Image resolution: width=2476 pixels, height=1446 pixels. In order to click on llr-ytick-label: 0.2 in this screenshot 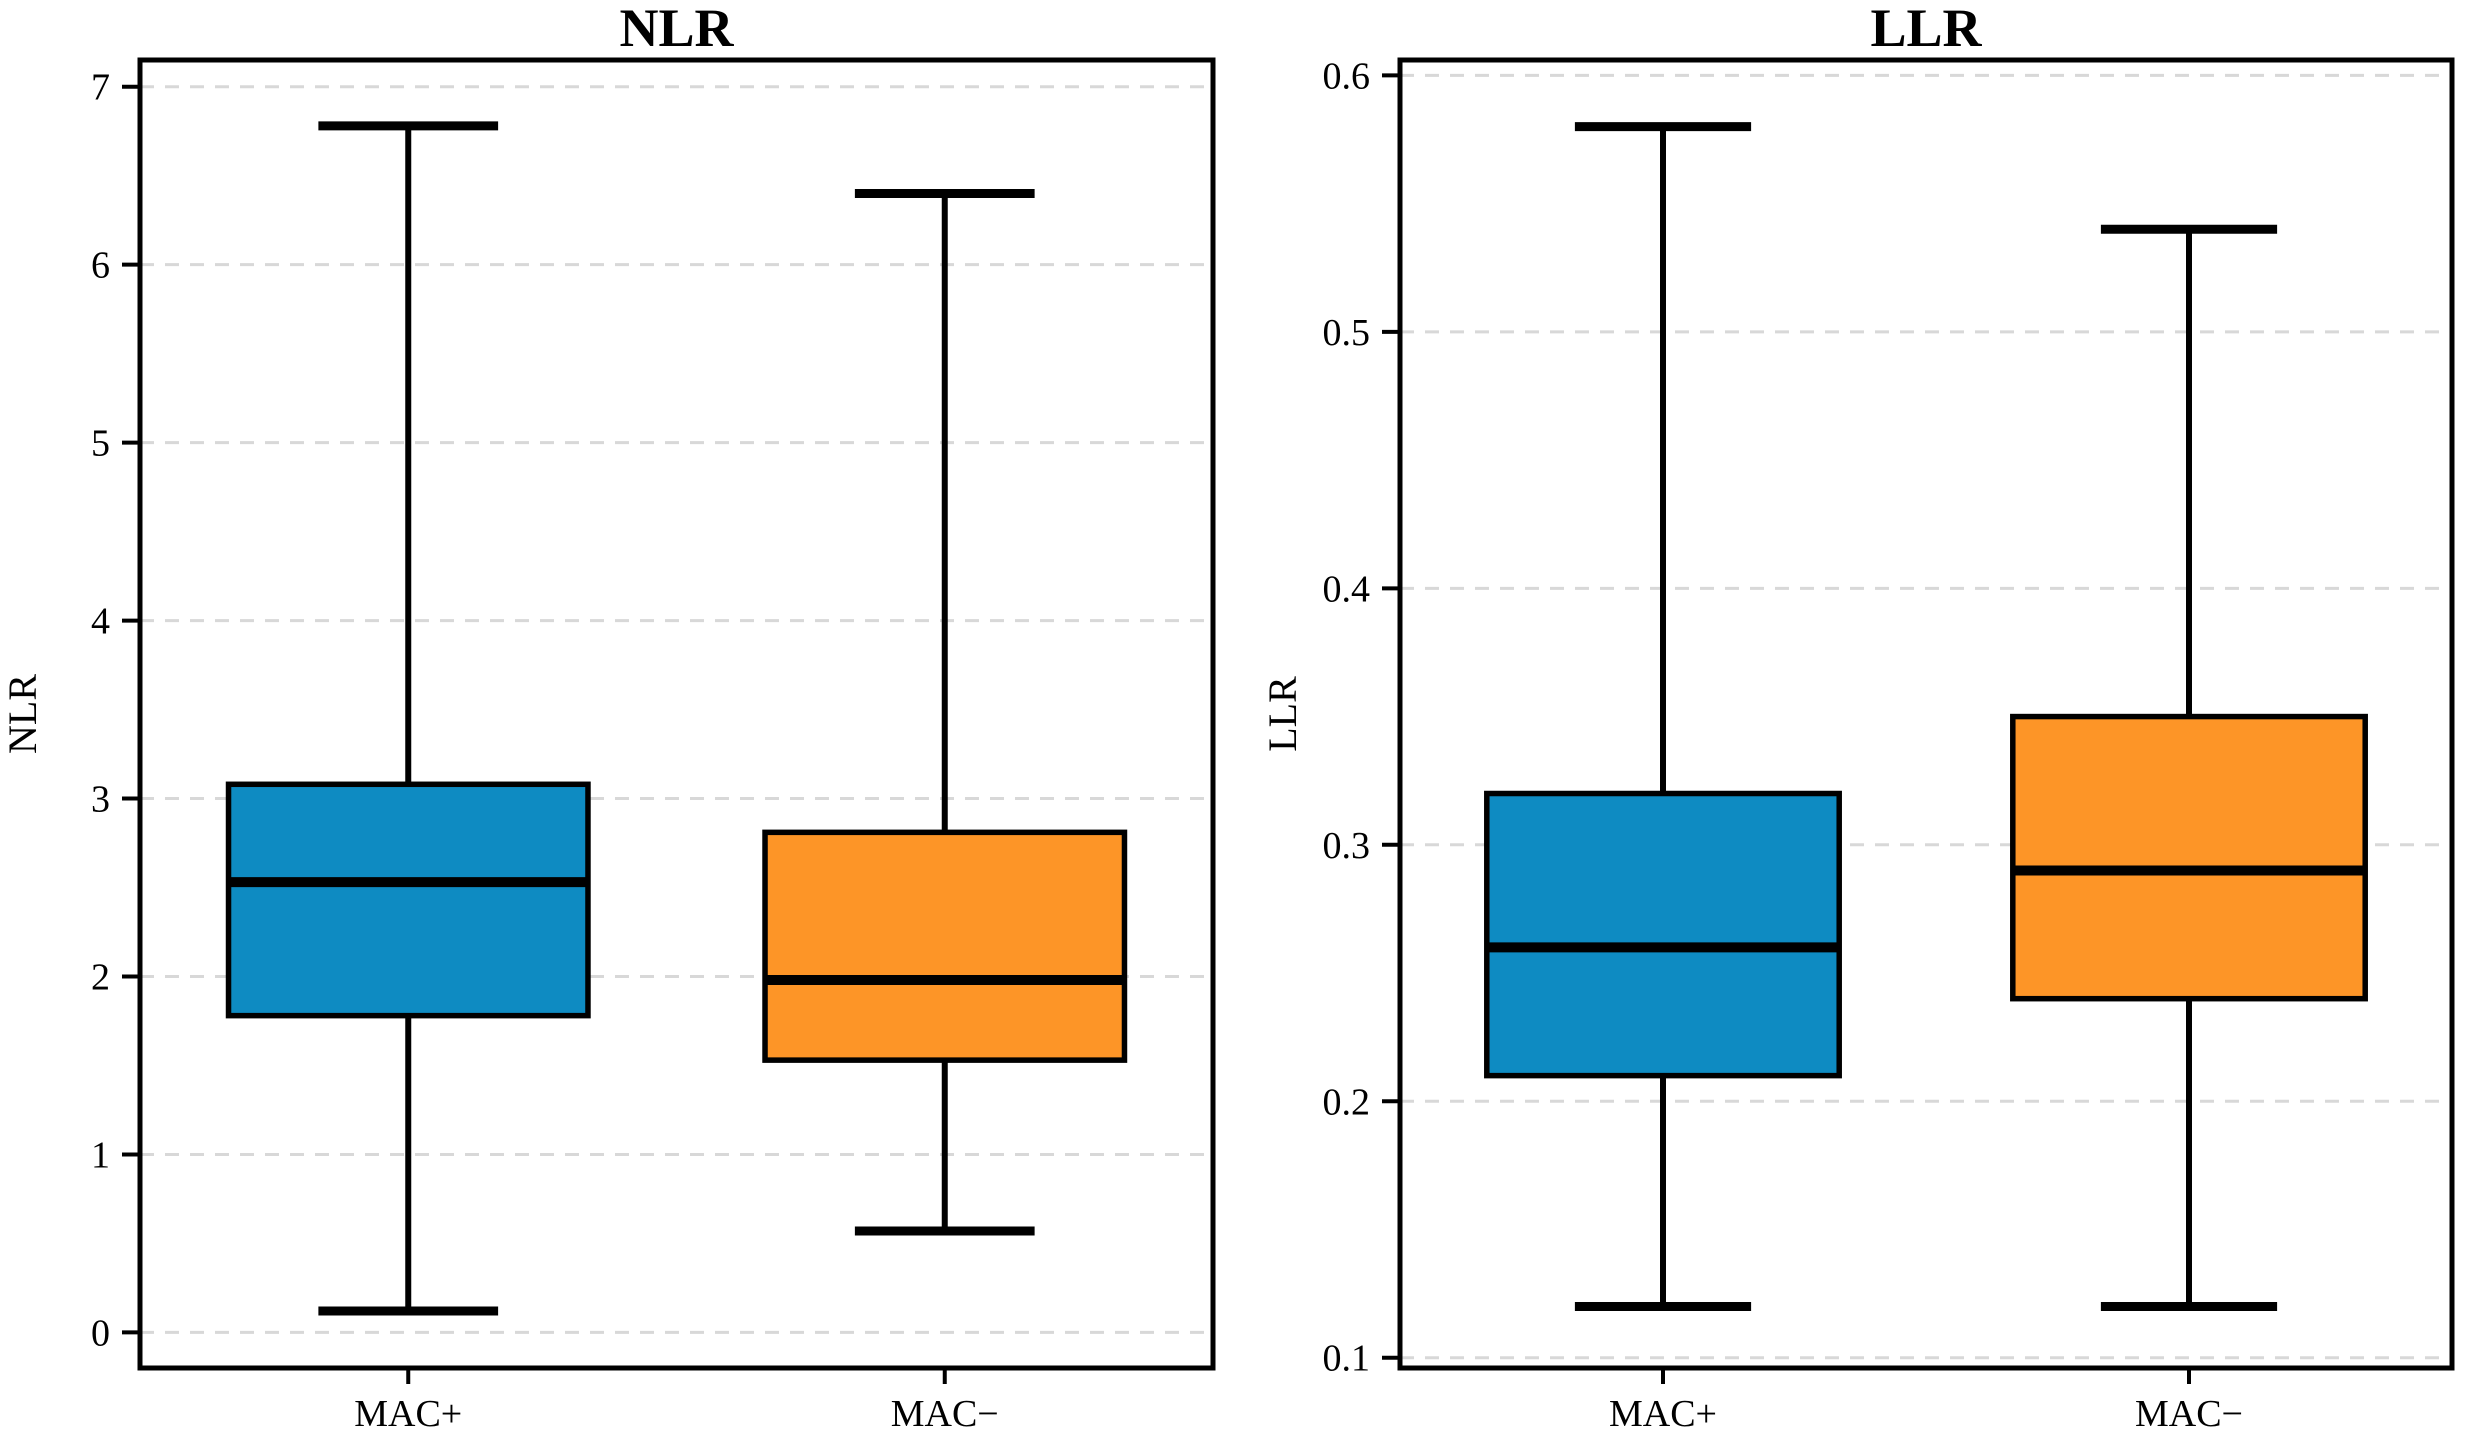, I will do `click(1347, 1102)`.